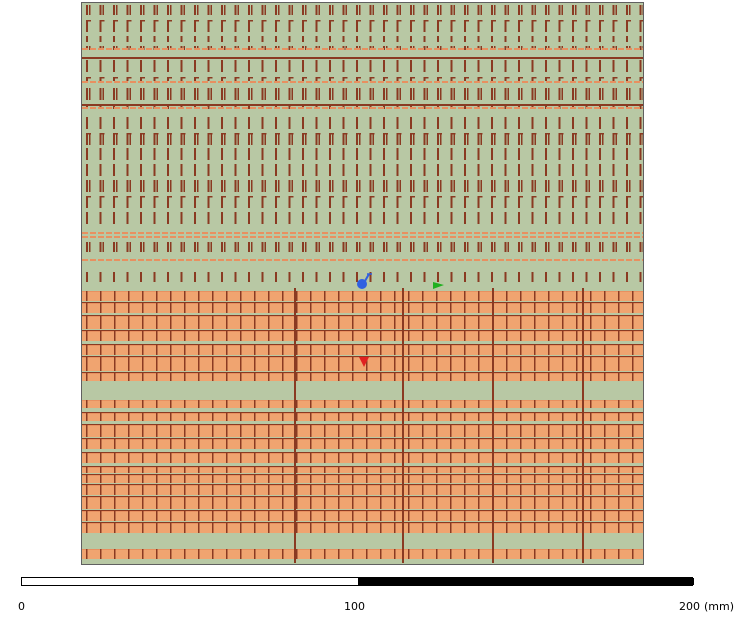  What do you see at coordinates (362, 479) in the screenshot?
I see `copper-band` at bounding box center [362, 479].